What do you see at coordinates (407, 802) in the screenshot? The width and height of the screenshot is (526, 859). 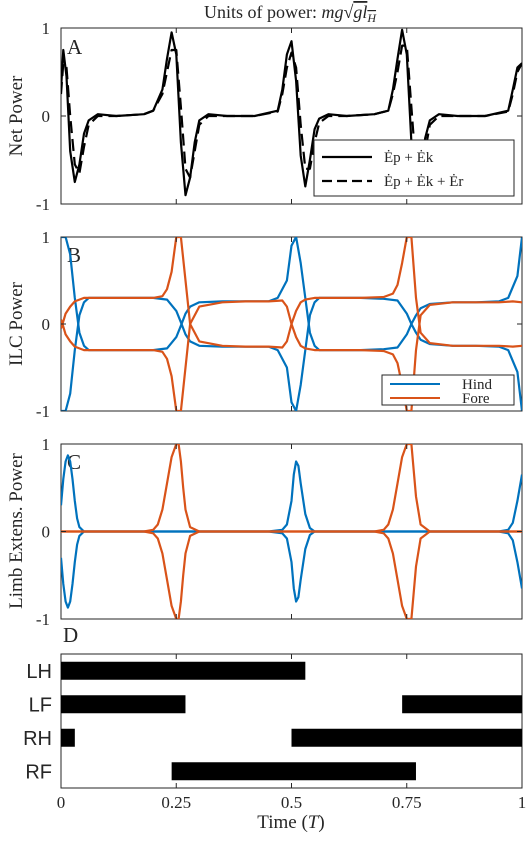 I see `x-tick-label: 0.75` at bounding box center [407, 802].